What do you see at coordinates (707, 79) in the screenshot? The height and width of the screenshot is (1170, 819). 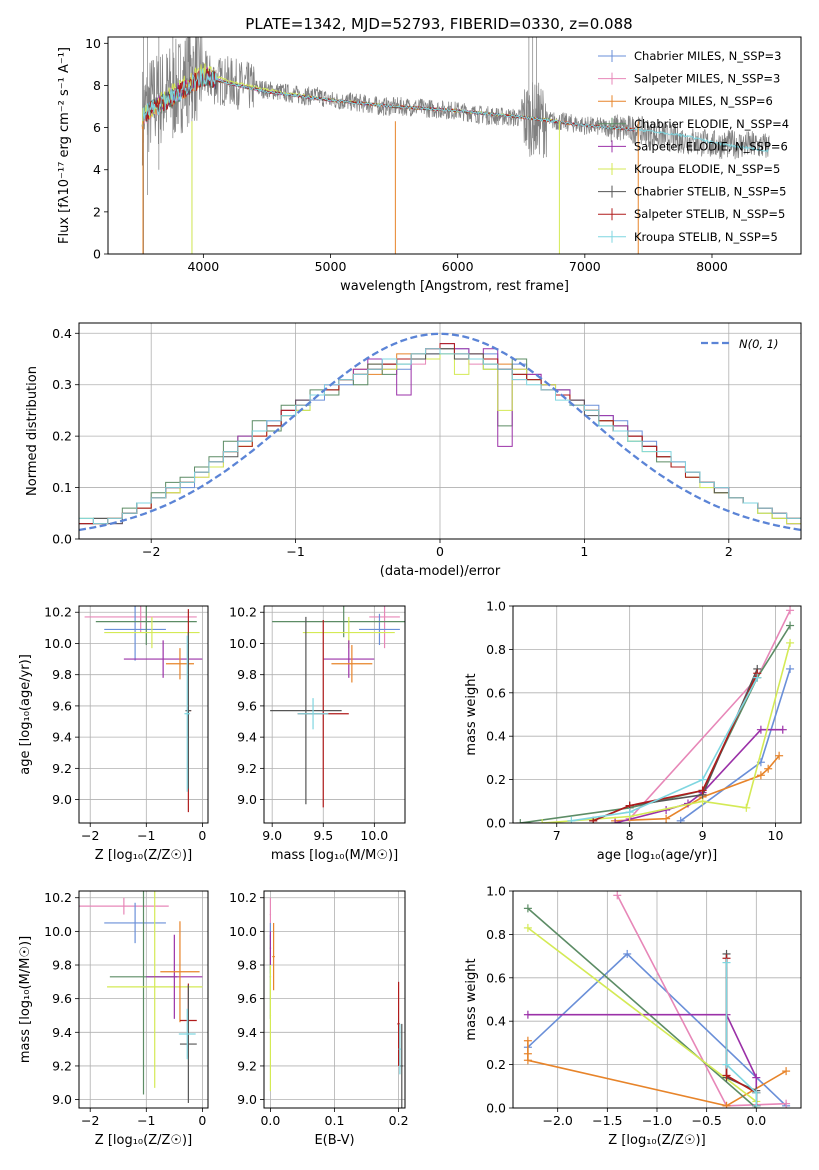 I see `legend-entry-label: Salpeter MILES, N_SSP=3` at bounding box center [707, 79].